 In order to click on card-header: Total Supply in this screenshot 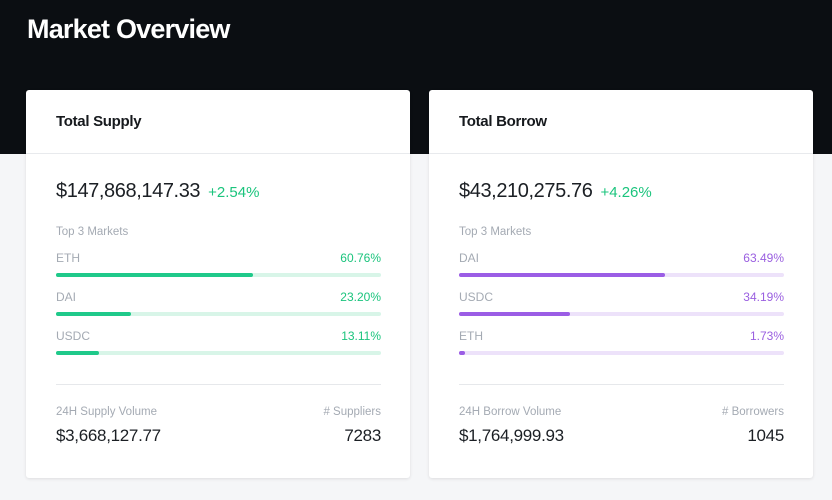, I will do `click(218, 122)`.